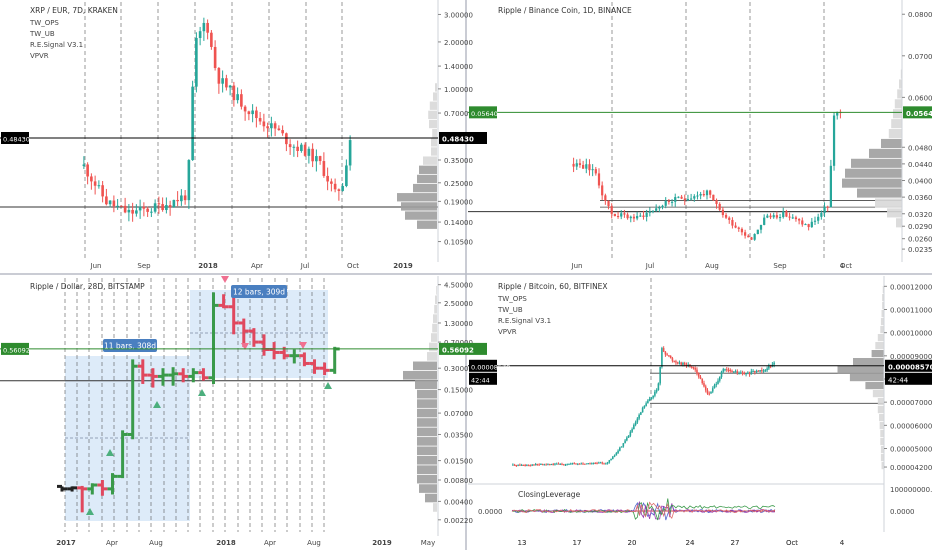 This screenshot has height=550, width=932. I want to click on bars-annotation-text: 12 bars, 309d, so click(259, 292).